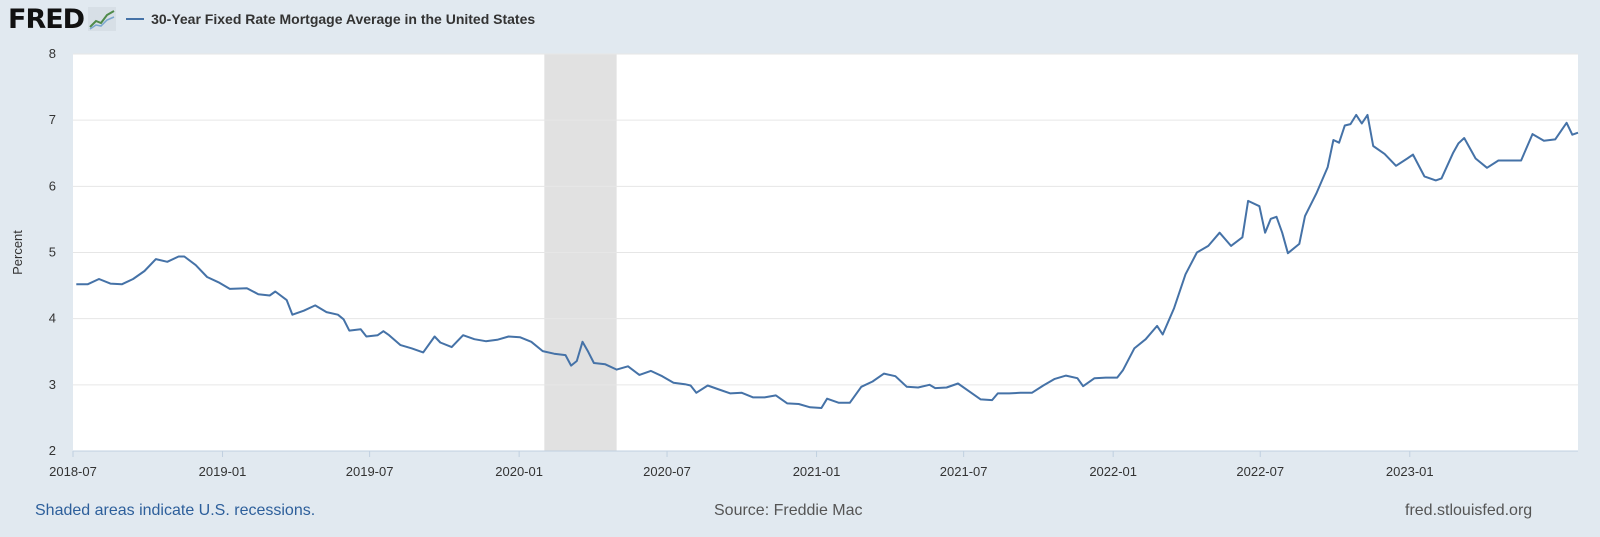 This screenshot has height=537, width=1600. Describe the element at coordinates (52, 252) in the screenshot. I see `y-tick-label: 5` at that location.